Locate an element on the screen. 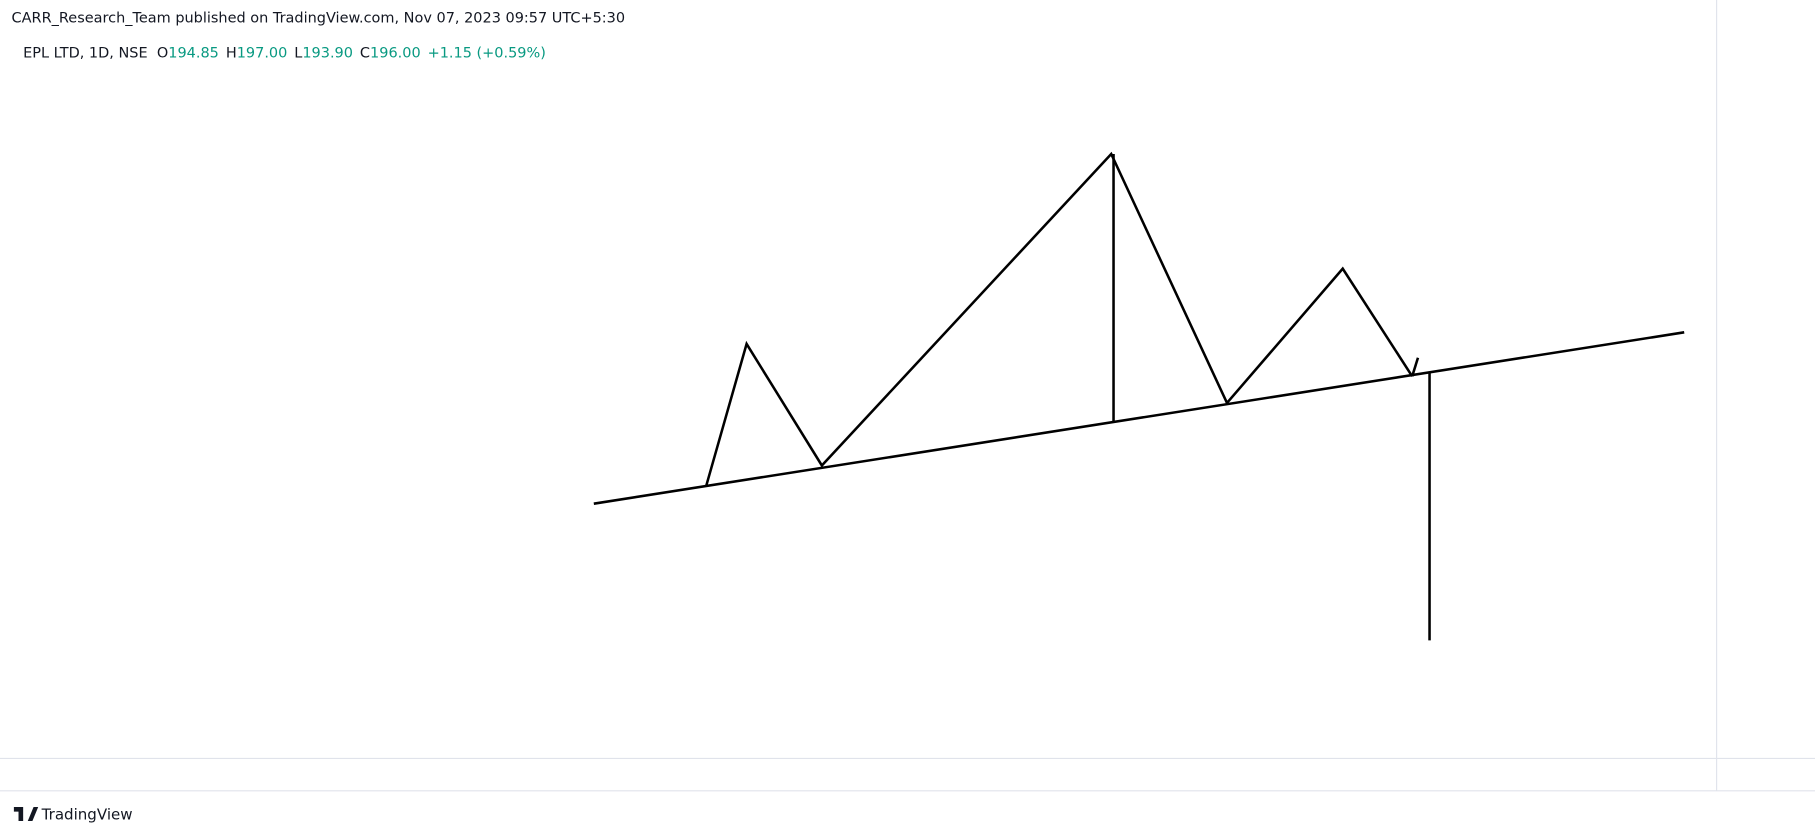 This screenshot has height=836, width=1815. footer: TradingView is located at coordinates (73, 815).